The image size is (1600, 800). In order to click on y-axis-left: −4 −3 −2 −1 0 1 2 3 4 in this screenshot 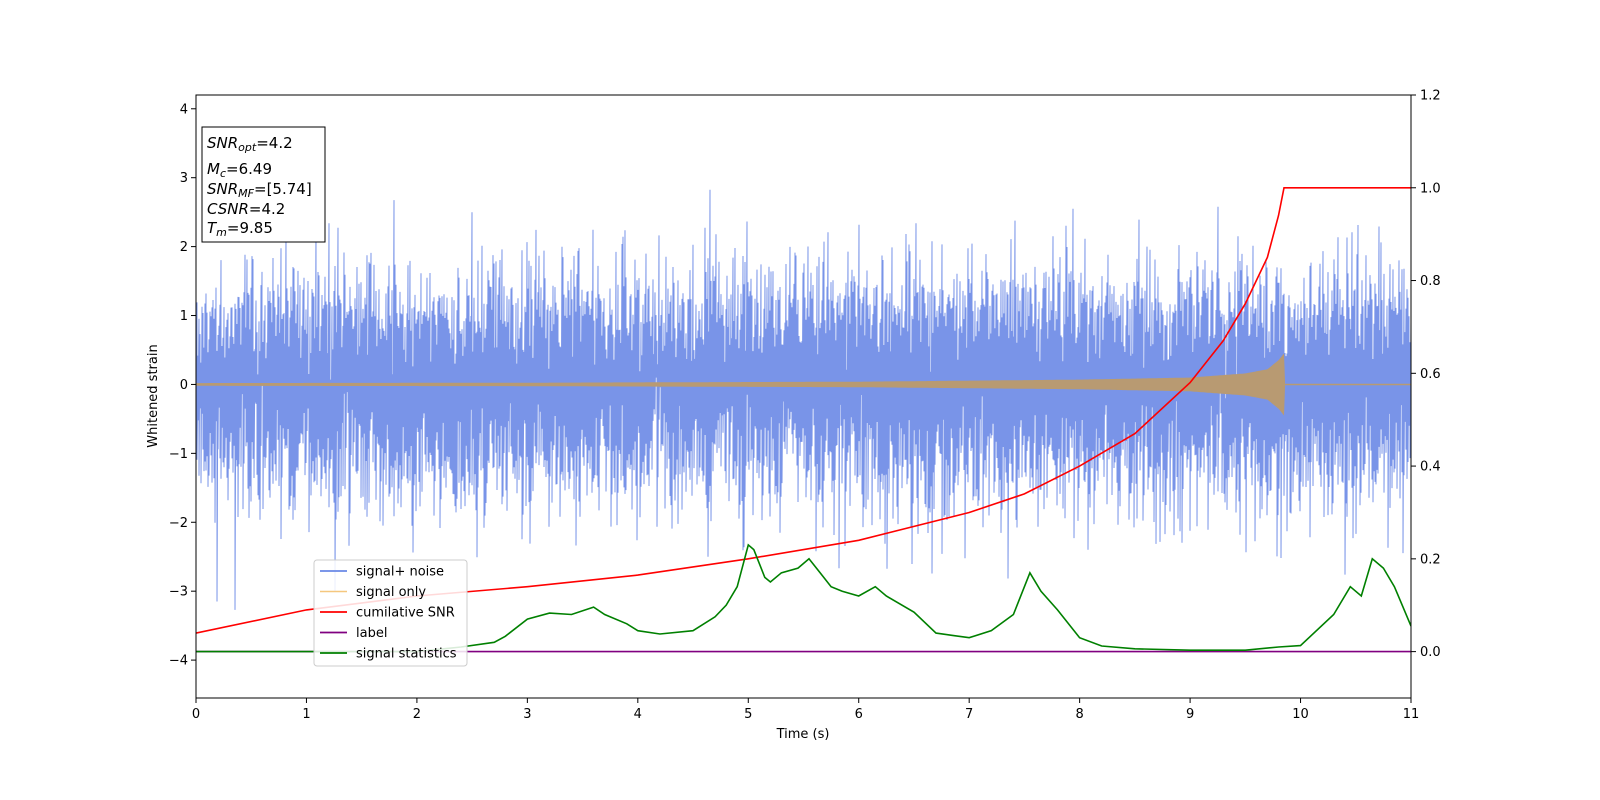, I will do `click(182, 385)`.